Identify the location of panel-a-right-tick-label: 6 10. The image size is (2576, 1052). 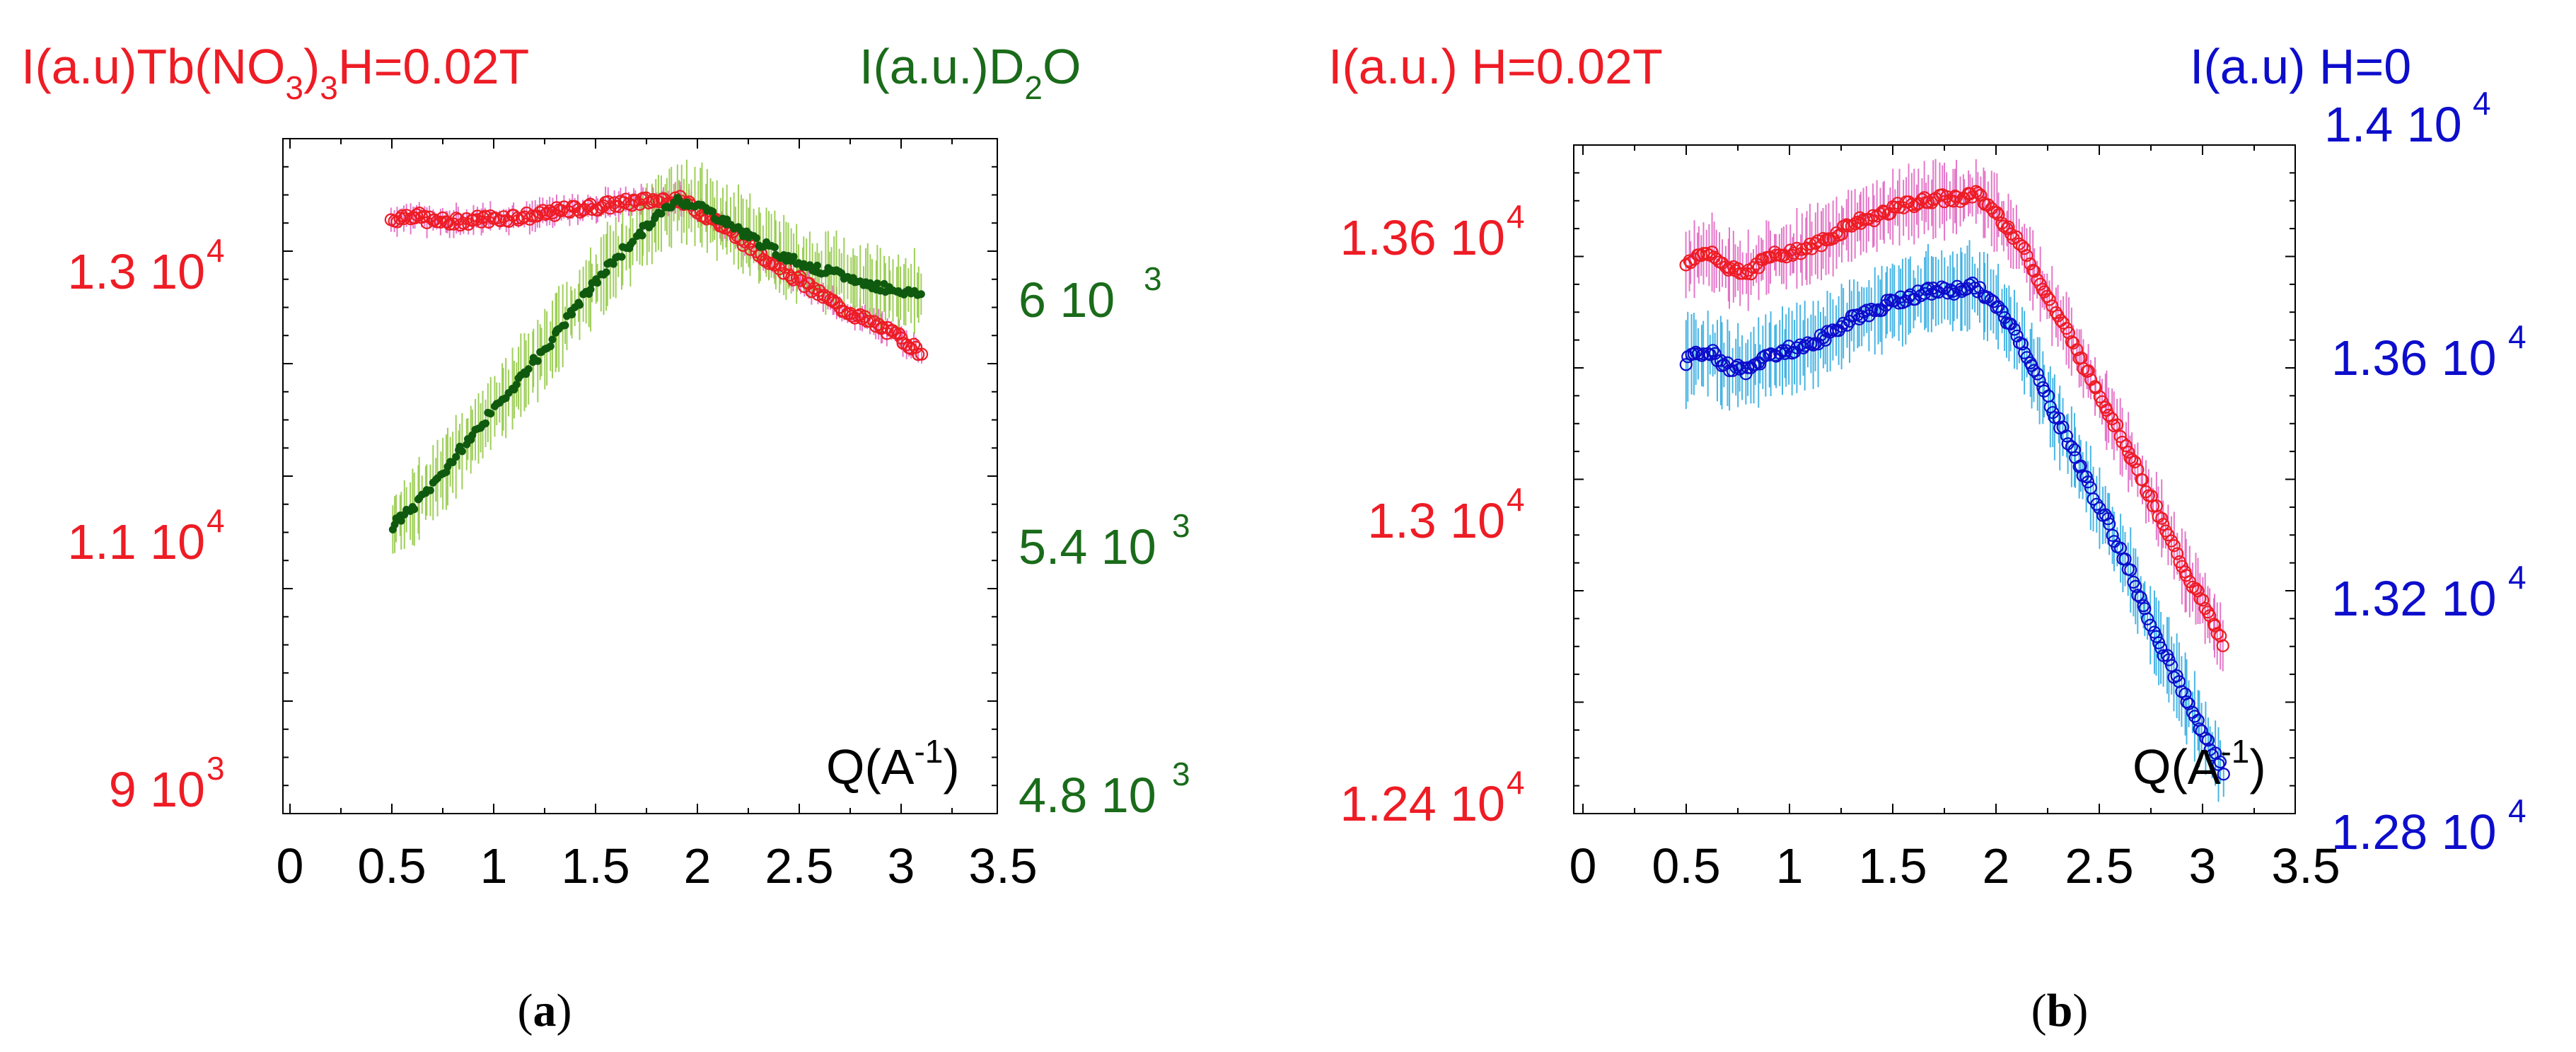
(1067, 300).